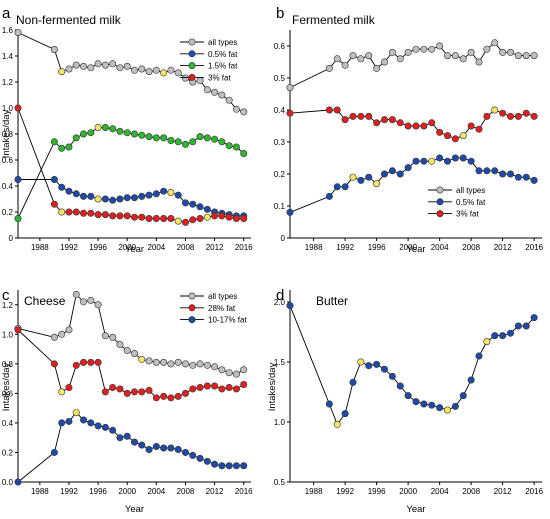 This screenshot has height=519, width=550. What do you see at coordinates (192, 296) in the screenshot?
I see `legend-marker` at bounding box center [192, 296].